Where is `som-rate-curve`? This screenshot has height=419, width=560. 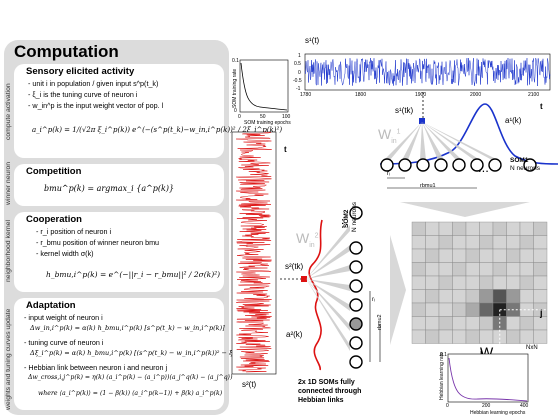 som-rate-curve is located at coordinates (264, 86).